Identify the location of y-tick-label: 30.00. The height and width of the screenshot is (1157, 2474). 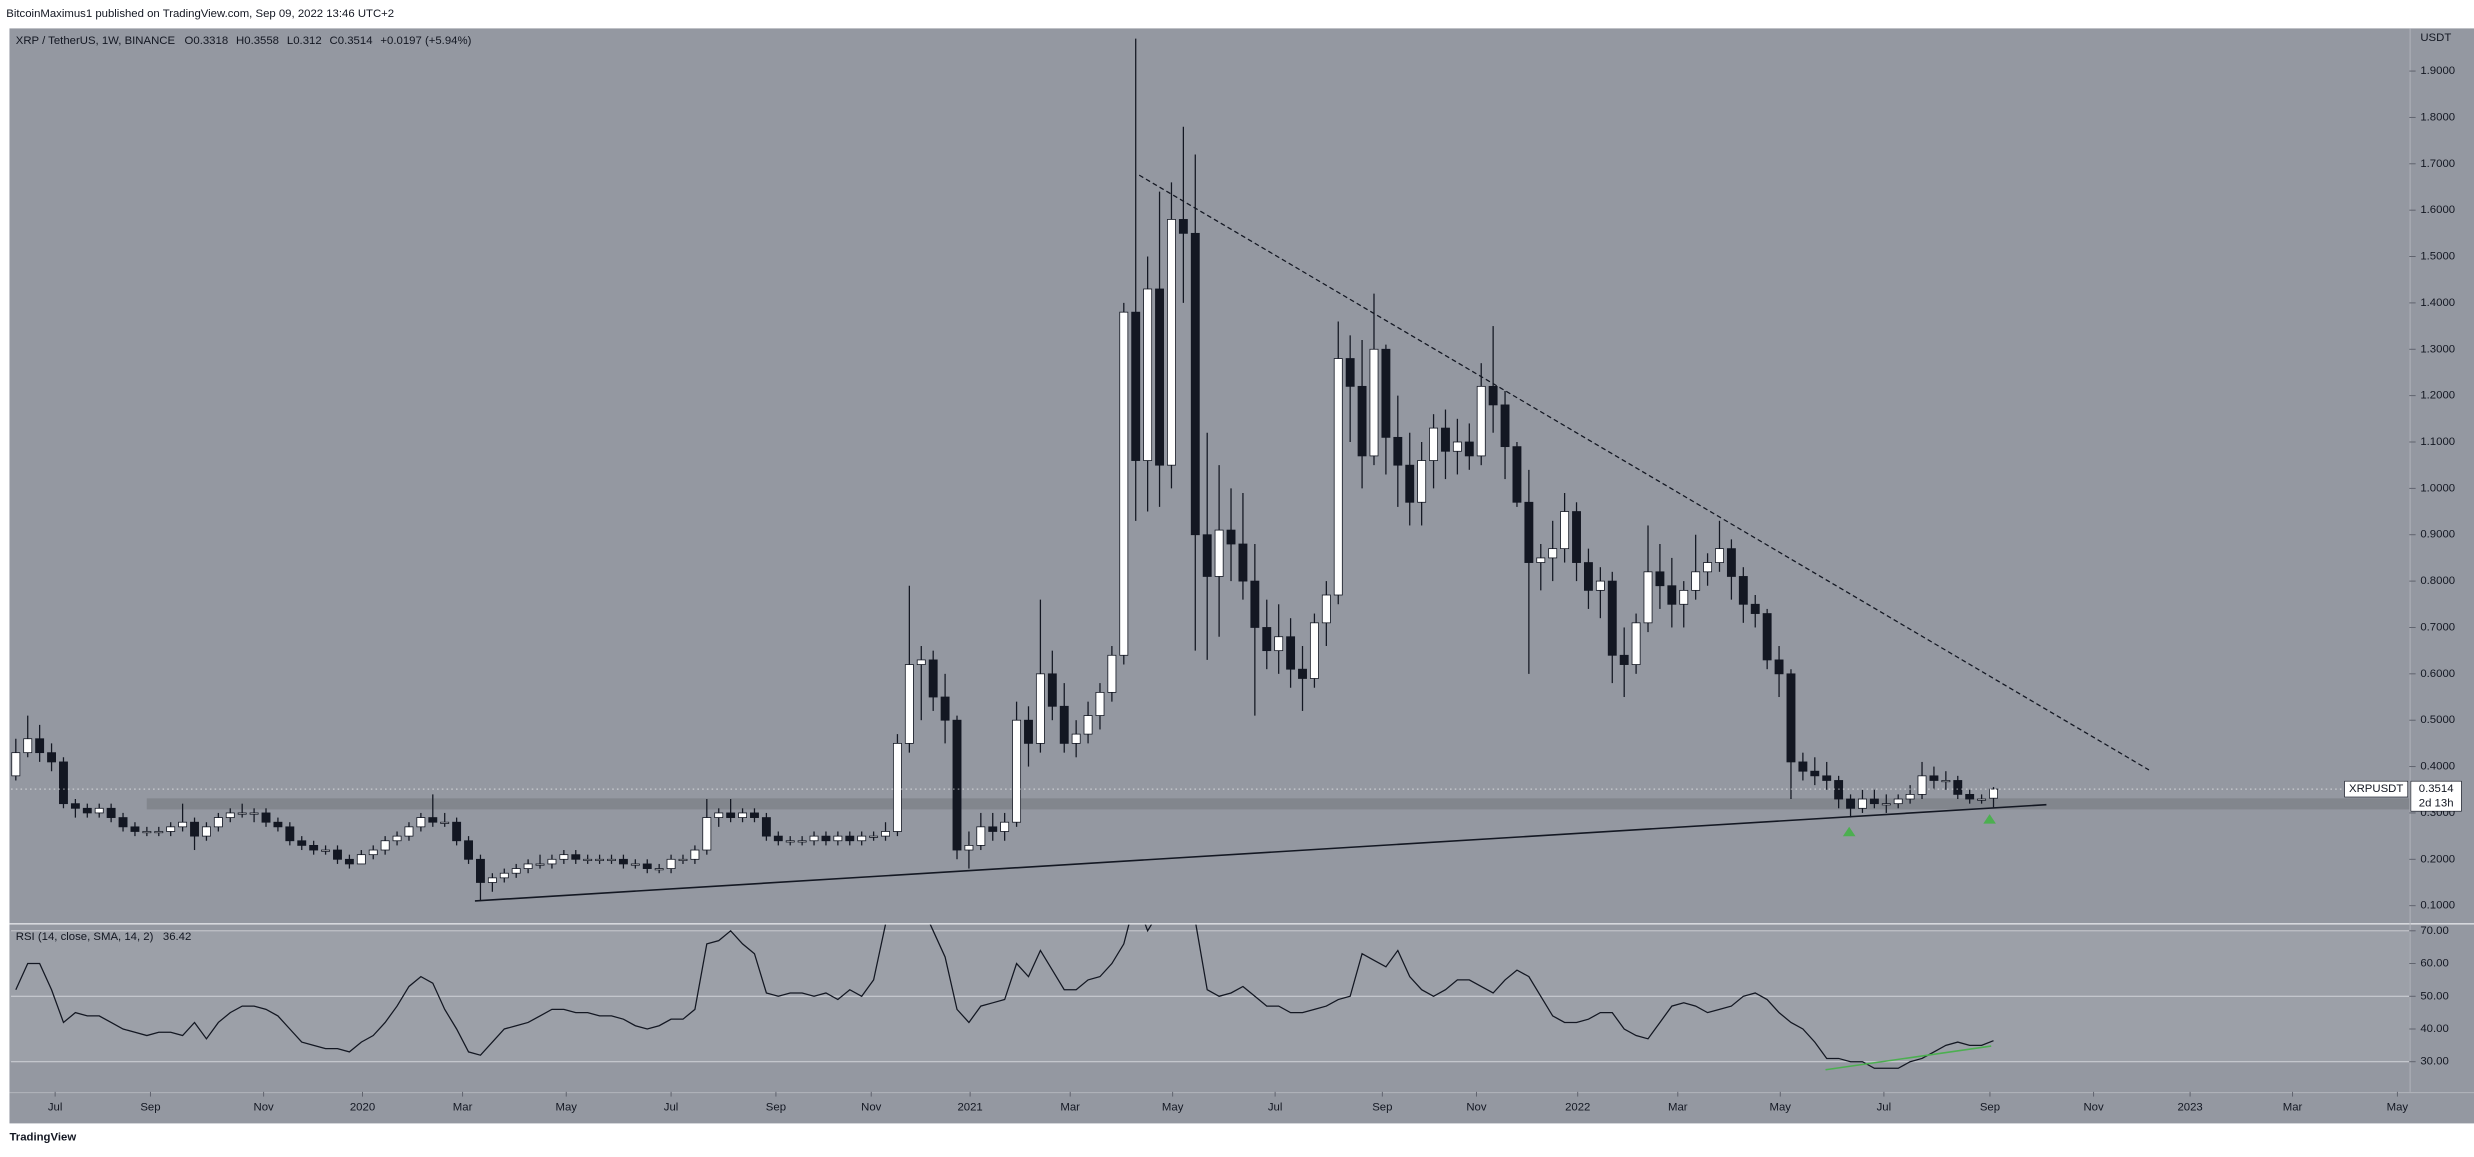
(2434, 1062).